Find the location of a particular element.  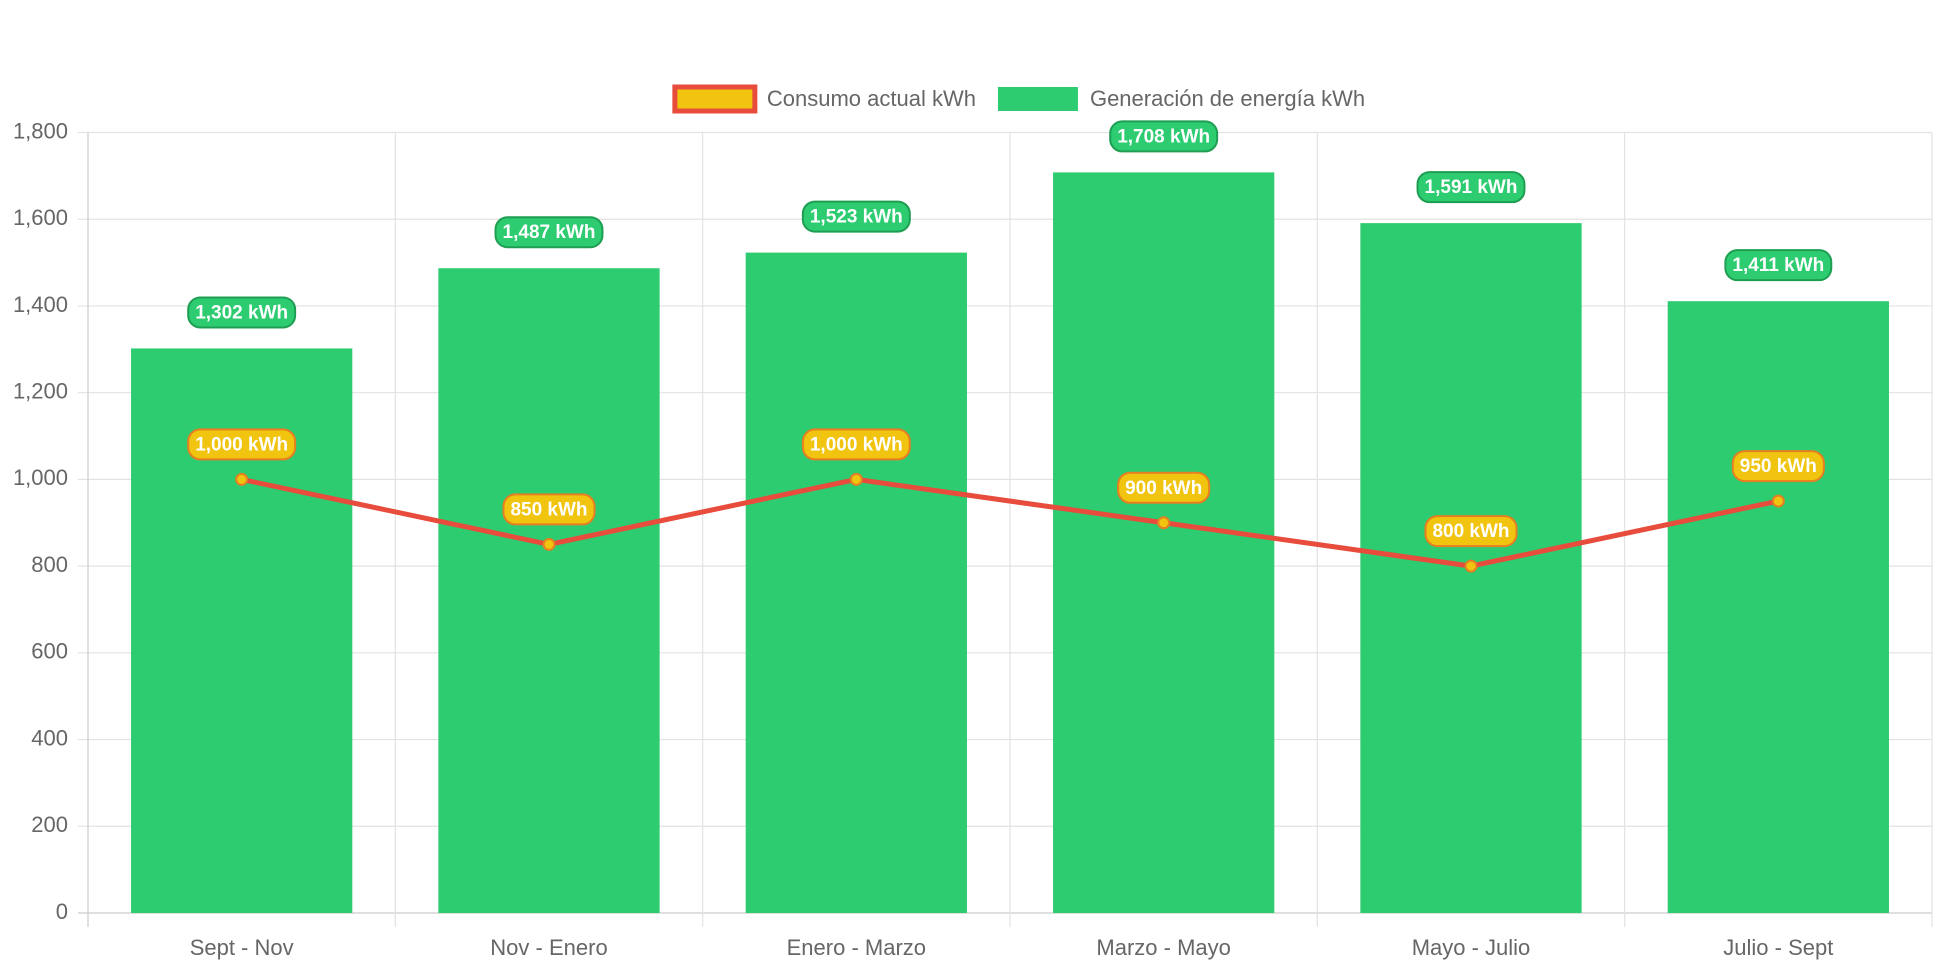

y-tick-label: 400 is located at coordinates (49, 737).